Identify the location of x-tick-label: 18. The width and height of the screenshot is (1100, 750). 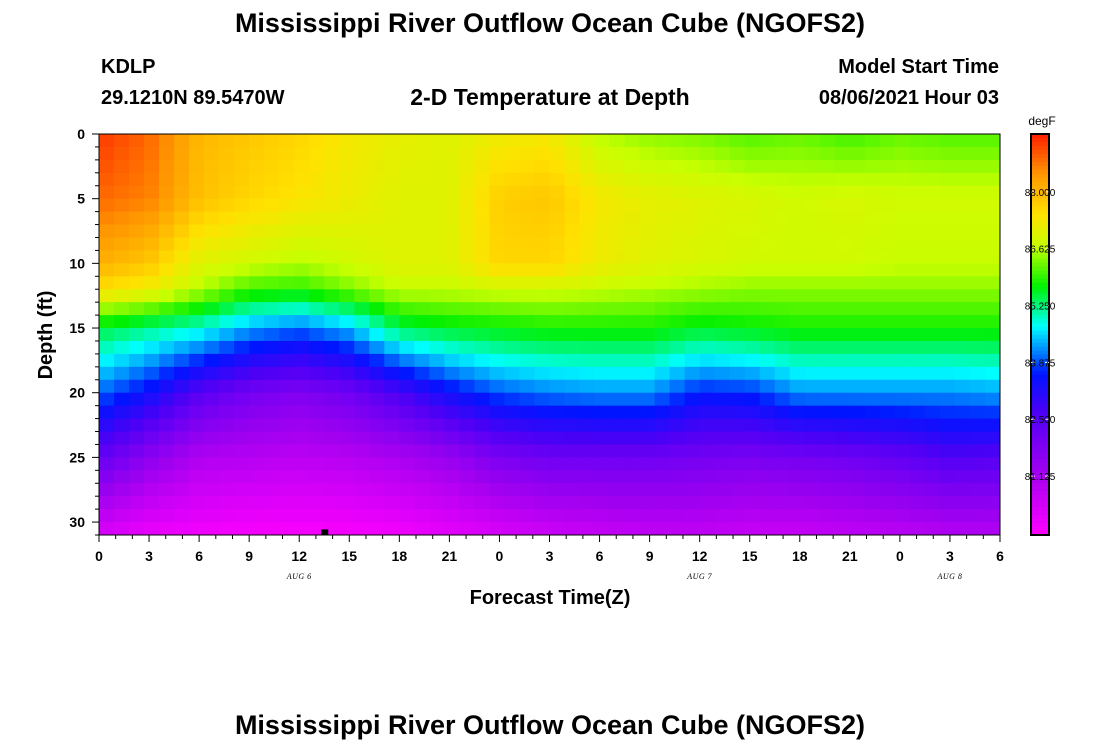
(800, 556).